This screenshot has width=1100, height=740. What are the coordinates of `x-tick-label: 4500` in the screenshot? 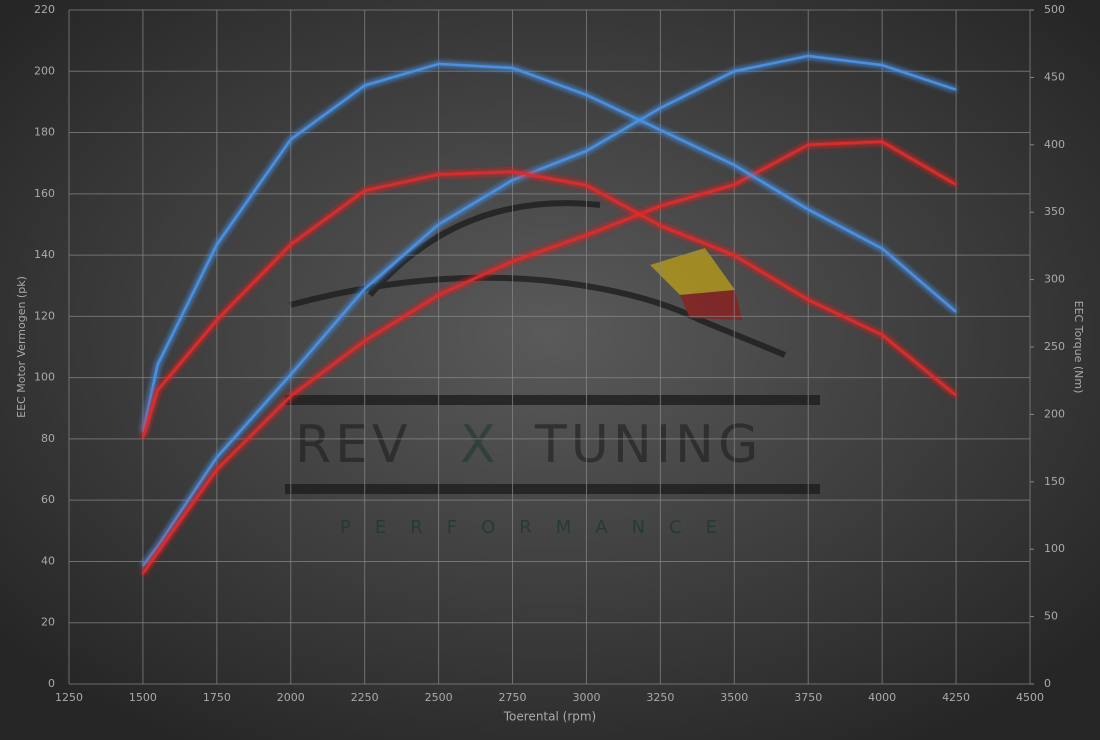 It's located at (1030, 697).